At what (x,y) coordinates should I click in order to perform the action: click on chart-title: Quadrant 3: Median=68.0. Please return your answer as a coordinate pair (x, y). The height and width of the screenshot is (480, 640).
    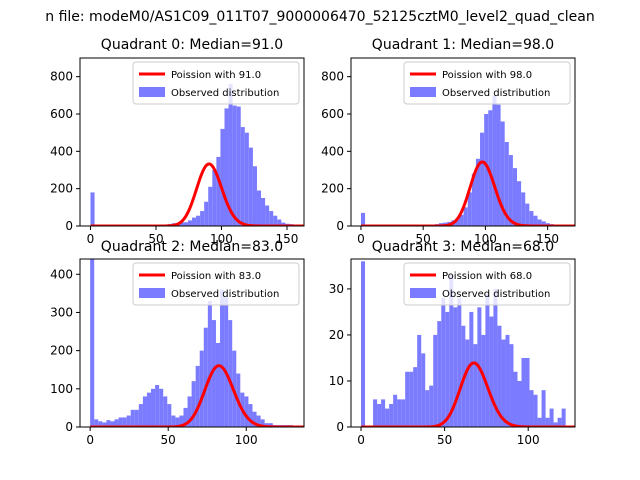
    Looking at the image, I should click on (463, 247).